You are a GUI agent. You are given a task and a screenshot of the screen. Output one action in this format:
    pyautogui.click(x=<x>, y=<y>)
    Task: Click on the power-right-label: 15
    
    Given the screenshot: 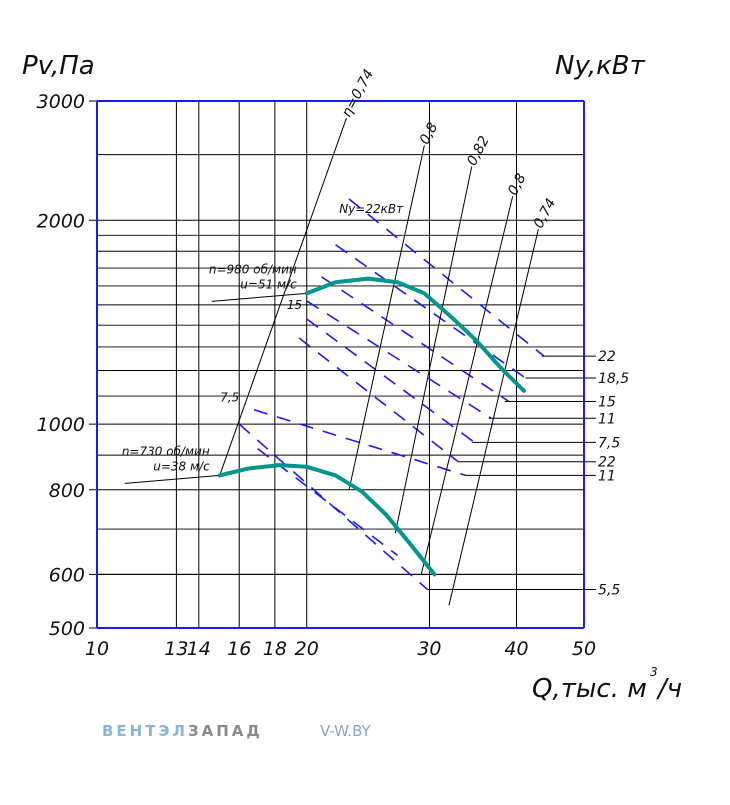 What is the action you would take?
    pyautogui.click(x=607, y=402)
    